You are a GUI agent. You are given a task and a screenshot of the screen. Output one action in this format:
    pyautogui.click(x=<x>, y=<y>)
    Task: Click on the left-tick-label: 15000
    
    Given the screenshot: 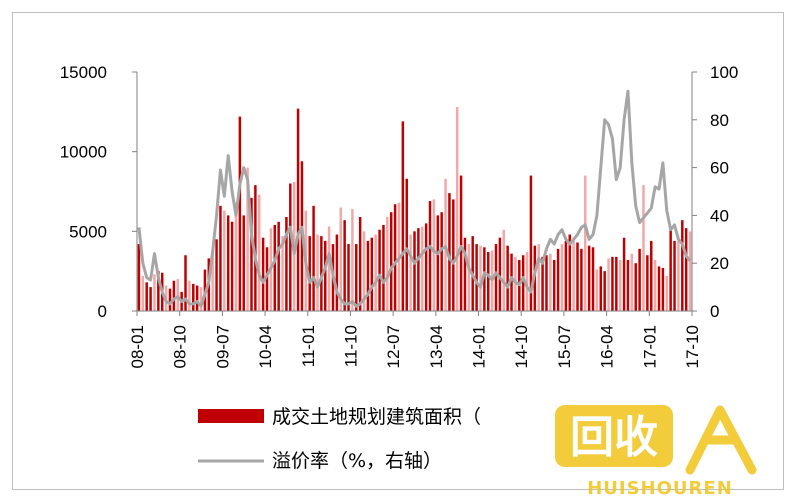 What is the action you would take?
    pyautogui.click(x=83, y=72)
    